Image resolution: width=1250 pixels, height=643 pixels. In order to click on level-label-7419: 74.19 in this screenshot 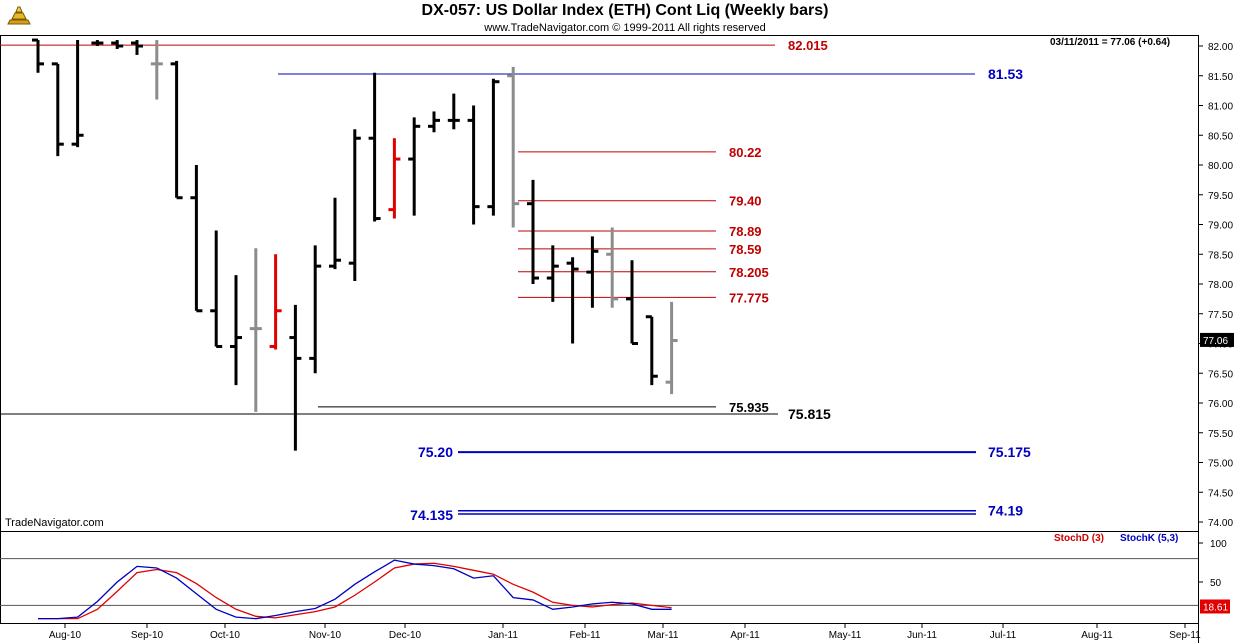, I will do `click(1005, 511)`.